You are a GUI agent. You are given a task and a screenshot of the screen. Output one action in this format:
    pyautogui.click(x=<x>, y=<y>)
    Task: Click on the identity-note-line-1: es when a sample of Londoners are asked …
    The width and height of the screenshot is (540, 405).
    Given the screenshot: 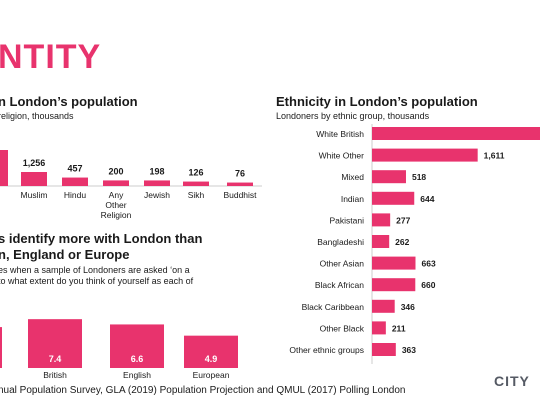 What is the action you would take?
    pyautogui.click(x=95, y=270)
    